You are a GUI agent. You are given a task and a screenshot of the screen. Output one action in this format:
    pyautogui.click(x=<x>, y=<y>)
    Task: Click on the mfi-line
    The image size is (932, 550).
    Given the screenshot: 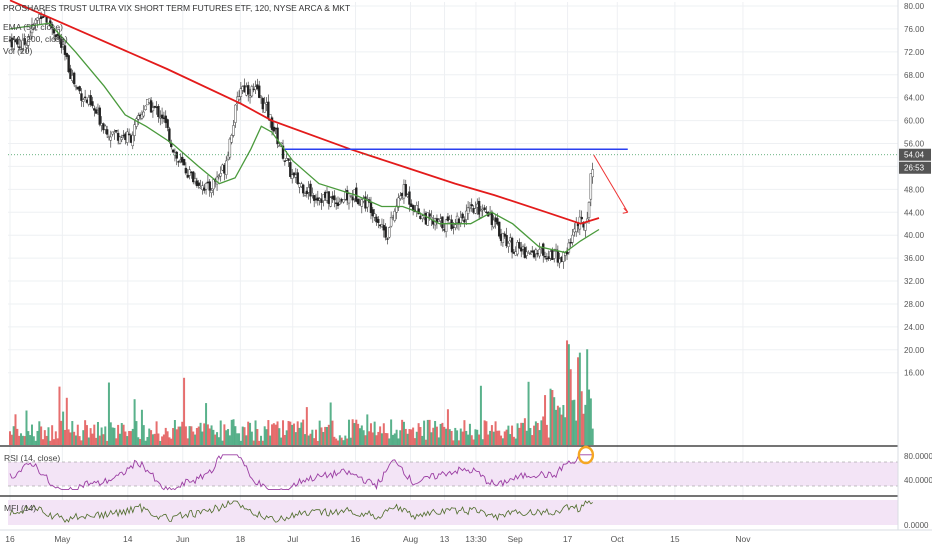 What is the action you would take?
    pyautogui.click(x=301, y=511)
    